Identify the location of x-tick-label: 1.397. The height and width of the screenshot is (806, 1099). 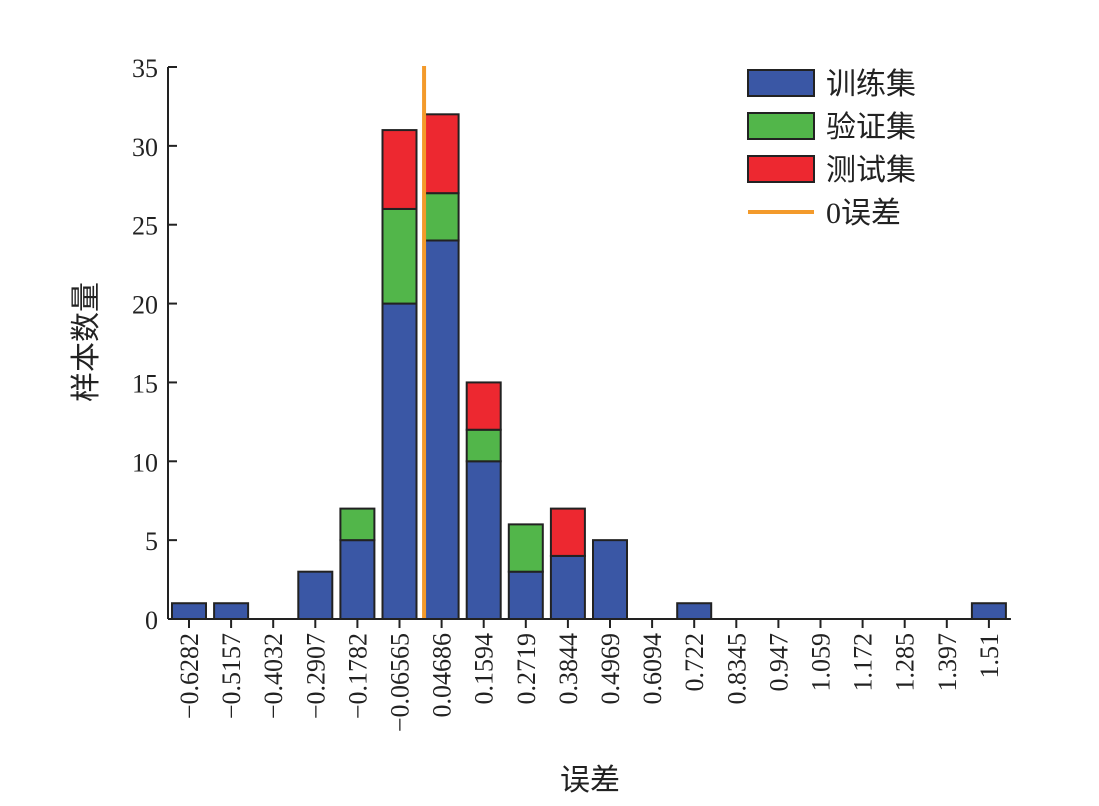
(947, 662).